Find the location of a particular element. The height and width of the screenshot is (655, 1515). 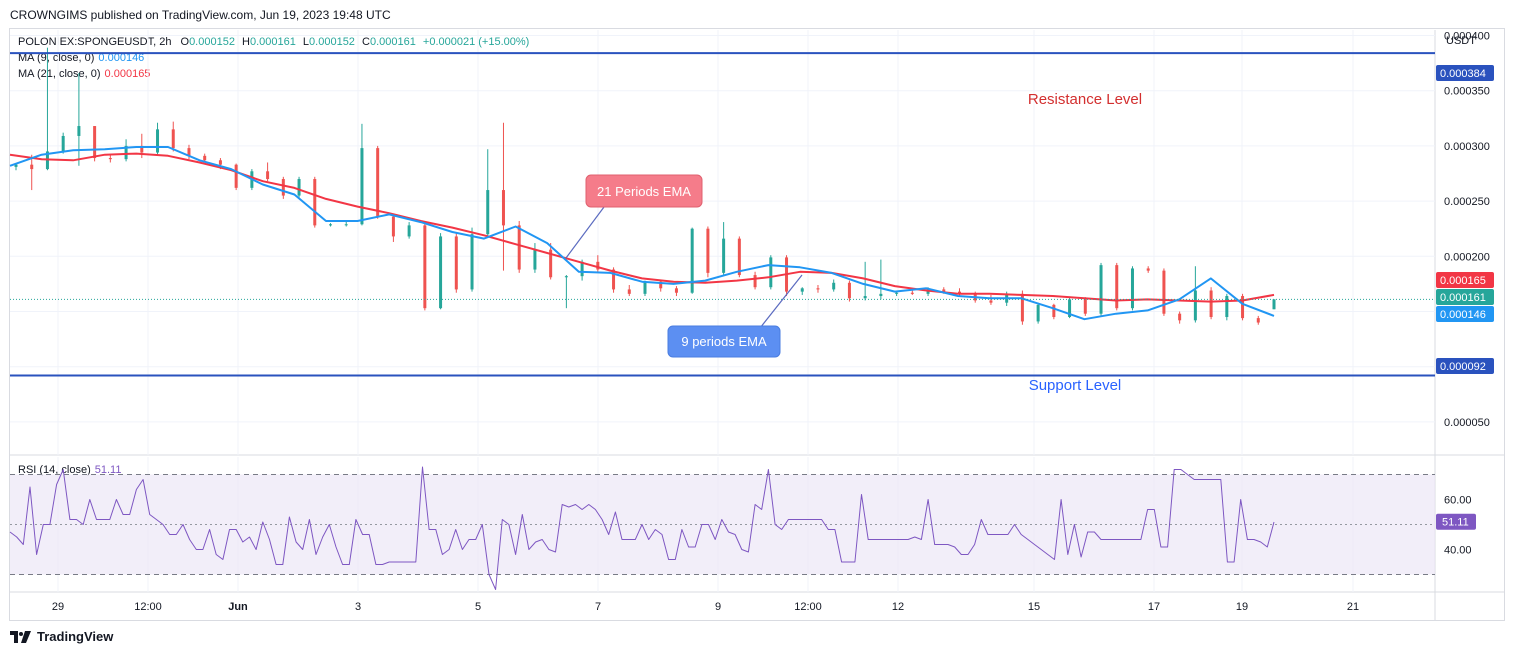

resistance-annotation: Resistance Level is located at coordinates (1085, 99).